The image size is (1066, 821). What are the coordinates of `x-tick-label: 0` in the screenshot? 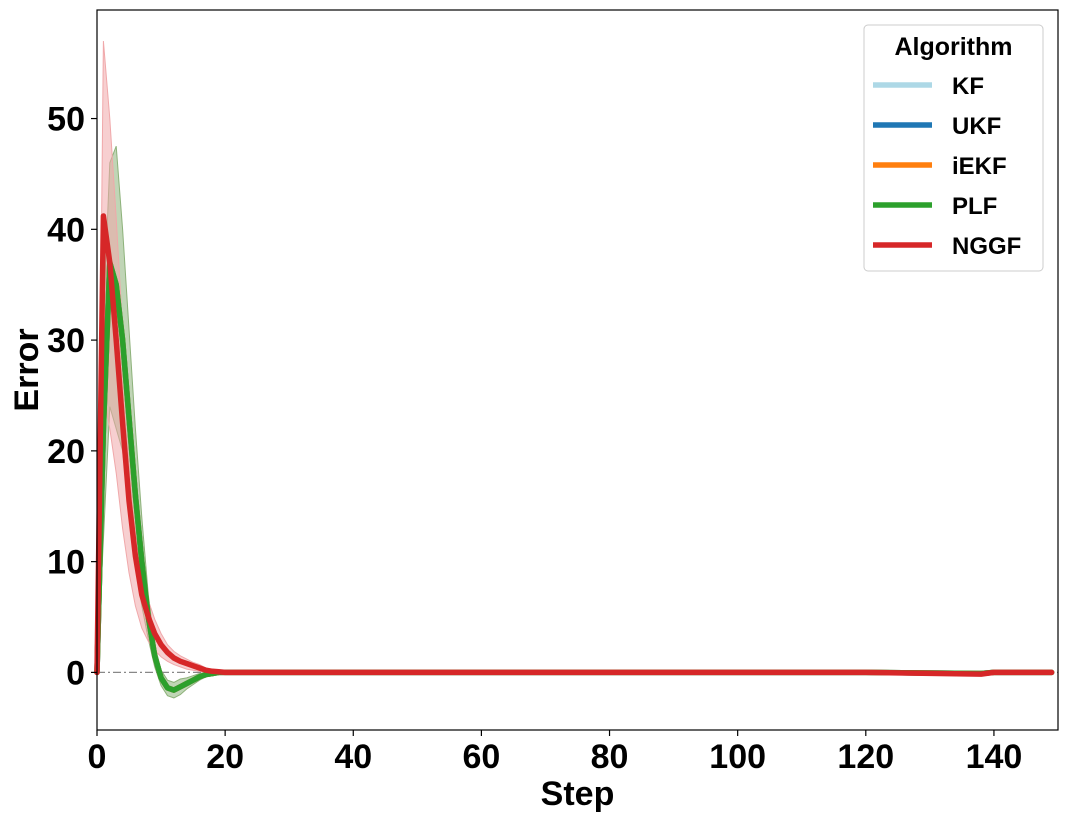 It's located at (97, 757).